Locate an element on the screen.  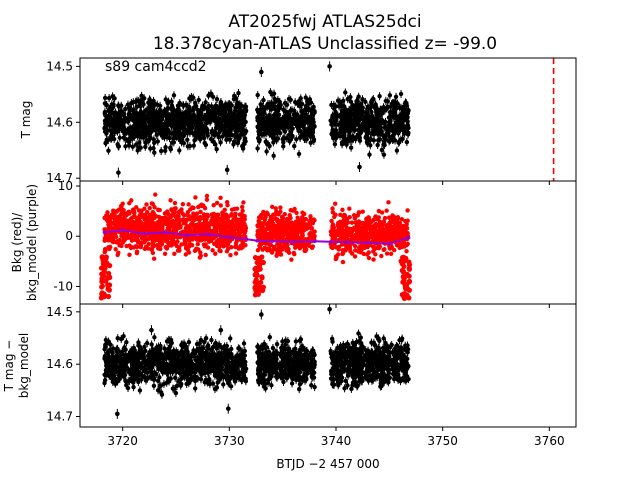
y-axis-label-line: T mag is located at coordinates (26, 120).